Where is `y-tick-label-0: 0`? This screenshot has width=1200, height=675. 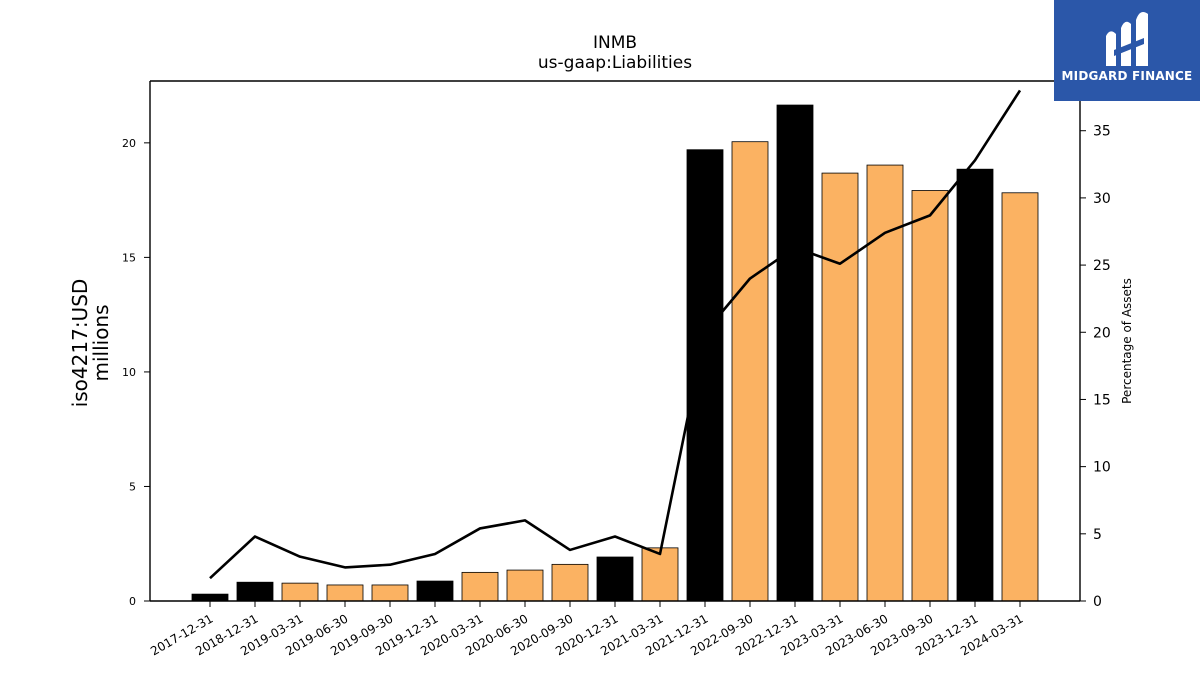 y-tick-label-0: 0 is located at coordinates (132, 601).